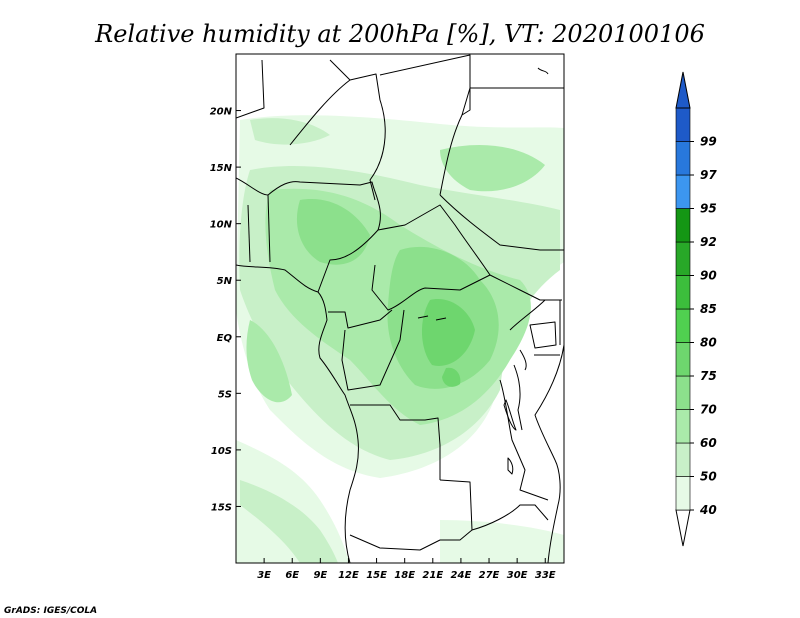 The width and height of the screenshot is (800, 618). What do you see at coordinates (221, 507) in the screenshot?
I see `lat-tick-label: 15S` at bounding box center [221, 507].